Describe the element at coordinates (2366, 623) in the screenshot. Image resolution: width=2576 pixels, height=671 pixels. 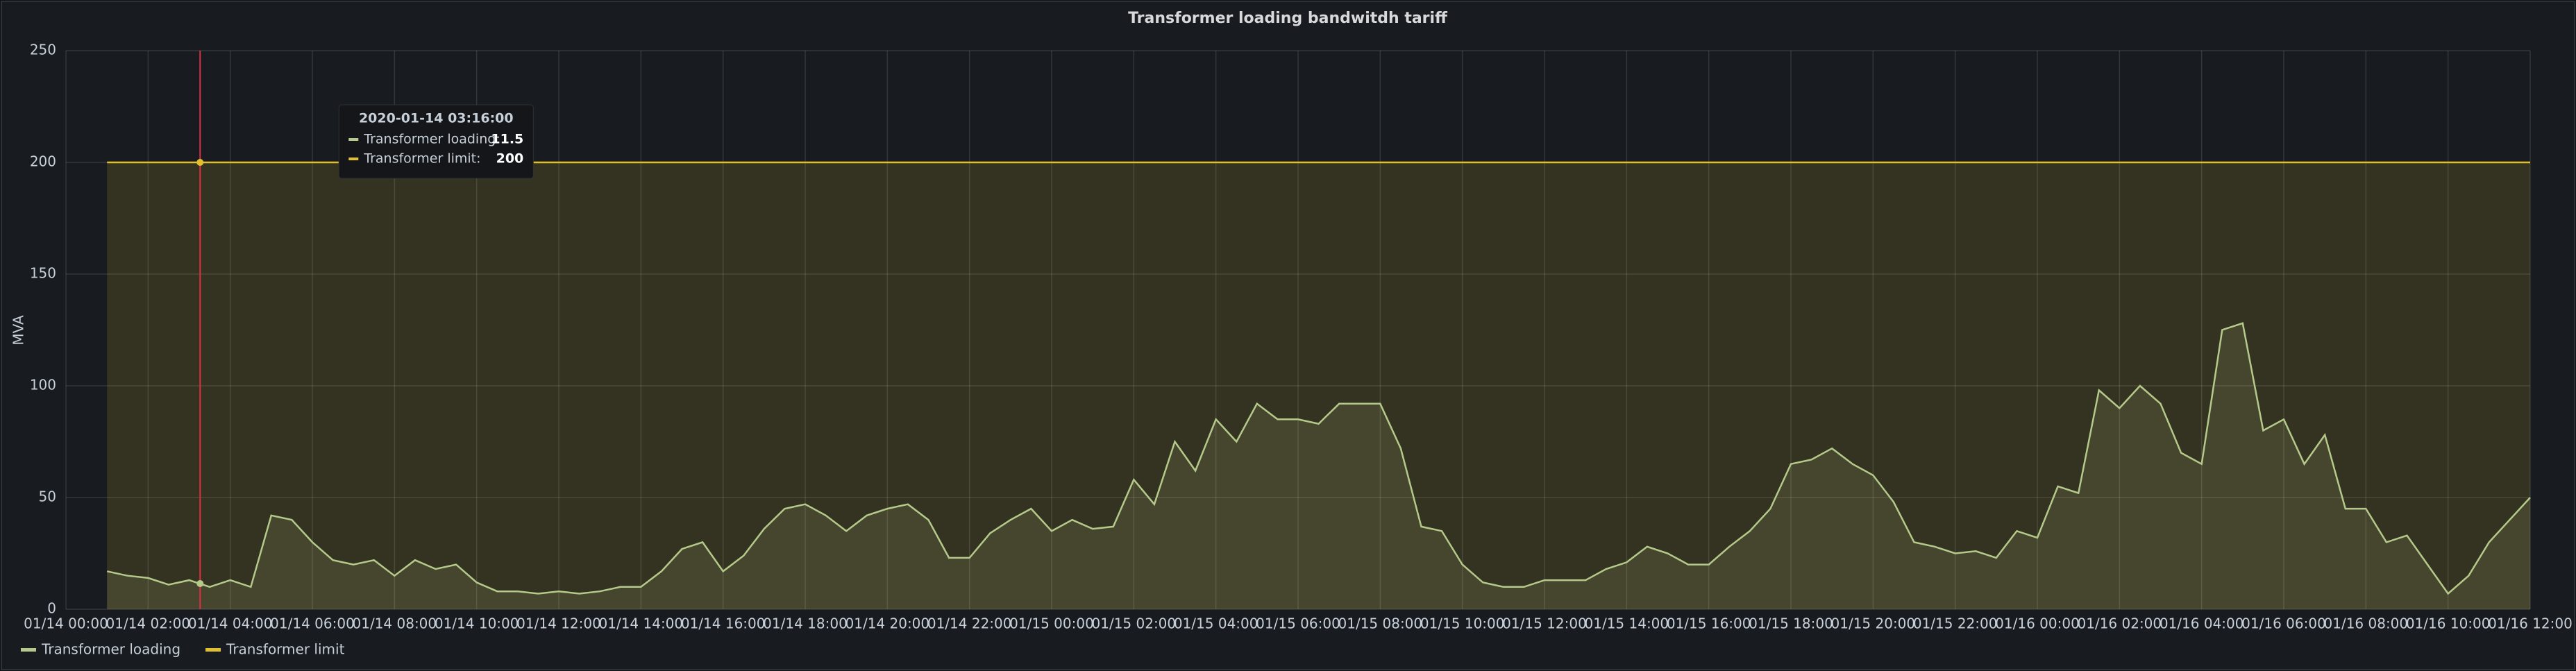
I see `x-tick-label: 01/16 08:00` at that location.